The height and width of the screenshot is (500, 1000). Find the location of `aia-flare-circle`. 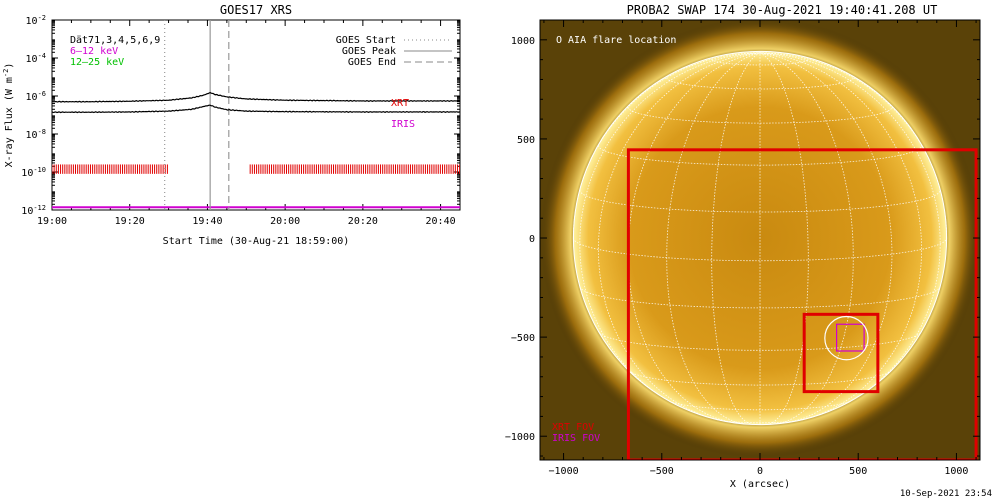

aia-flare-circle is located at coordinates (846, 338).